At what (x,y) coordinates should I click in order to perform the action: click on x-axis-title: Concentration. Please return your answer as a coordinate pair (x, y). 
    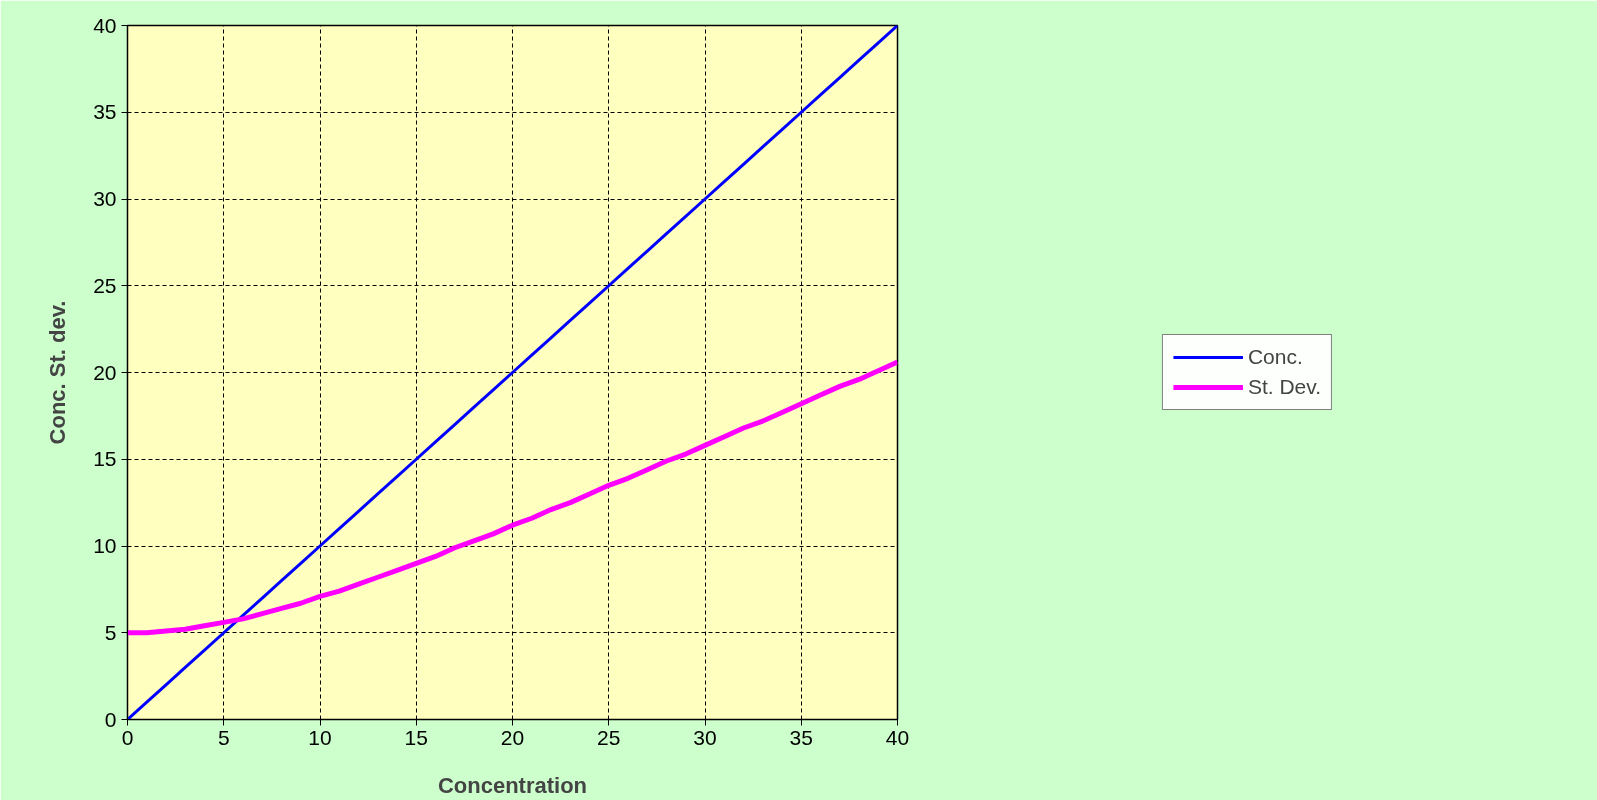
    Looking at the image, I should click on (512, 785).